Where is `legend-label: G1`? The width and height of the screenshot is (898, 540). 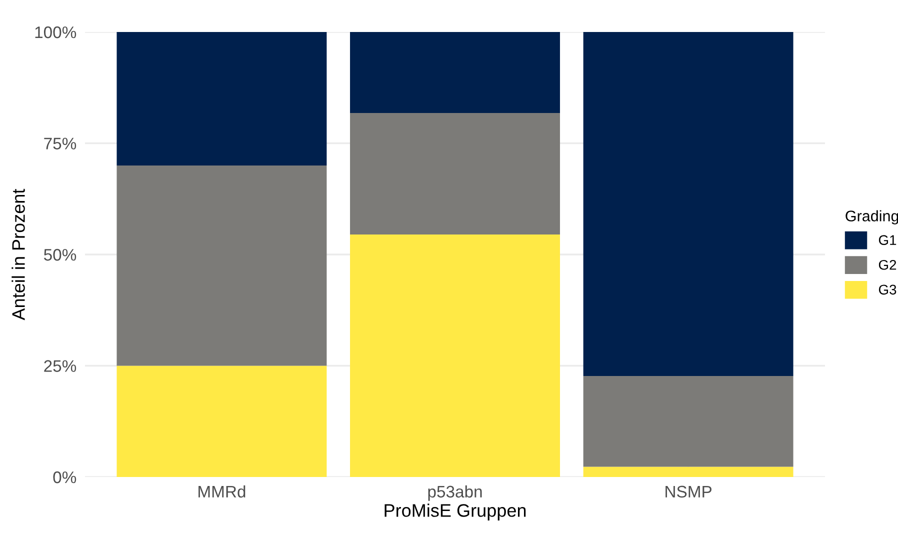
legend-label: G1 is located at coordinates (887, 240).